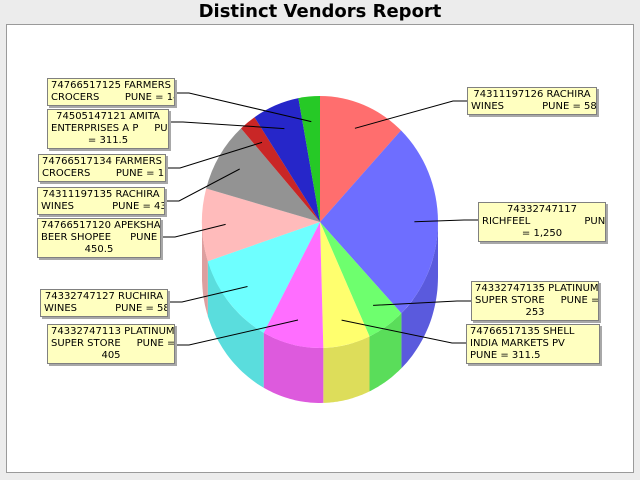 Image resolution: width=640 pixels, height=480 pixels. What do you see at coordinates (227, 125) in the screenshot?
I see `leader-amita` at bounding box center [227, 125].